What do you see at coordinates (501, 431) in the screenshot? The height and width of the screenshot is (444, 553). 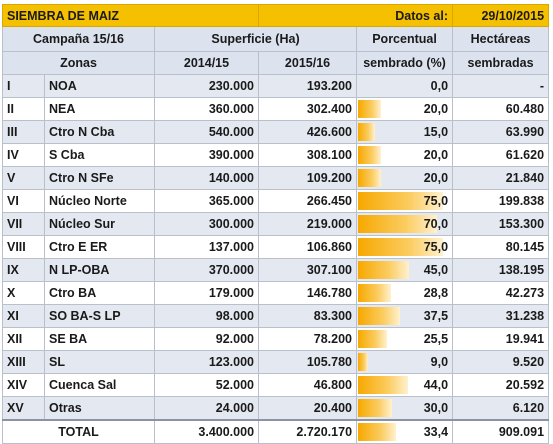 I see `total-hectares-sown: 909.091` at bounding box center [501, 431].